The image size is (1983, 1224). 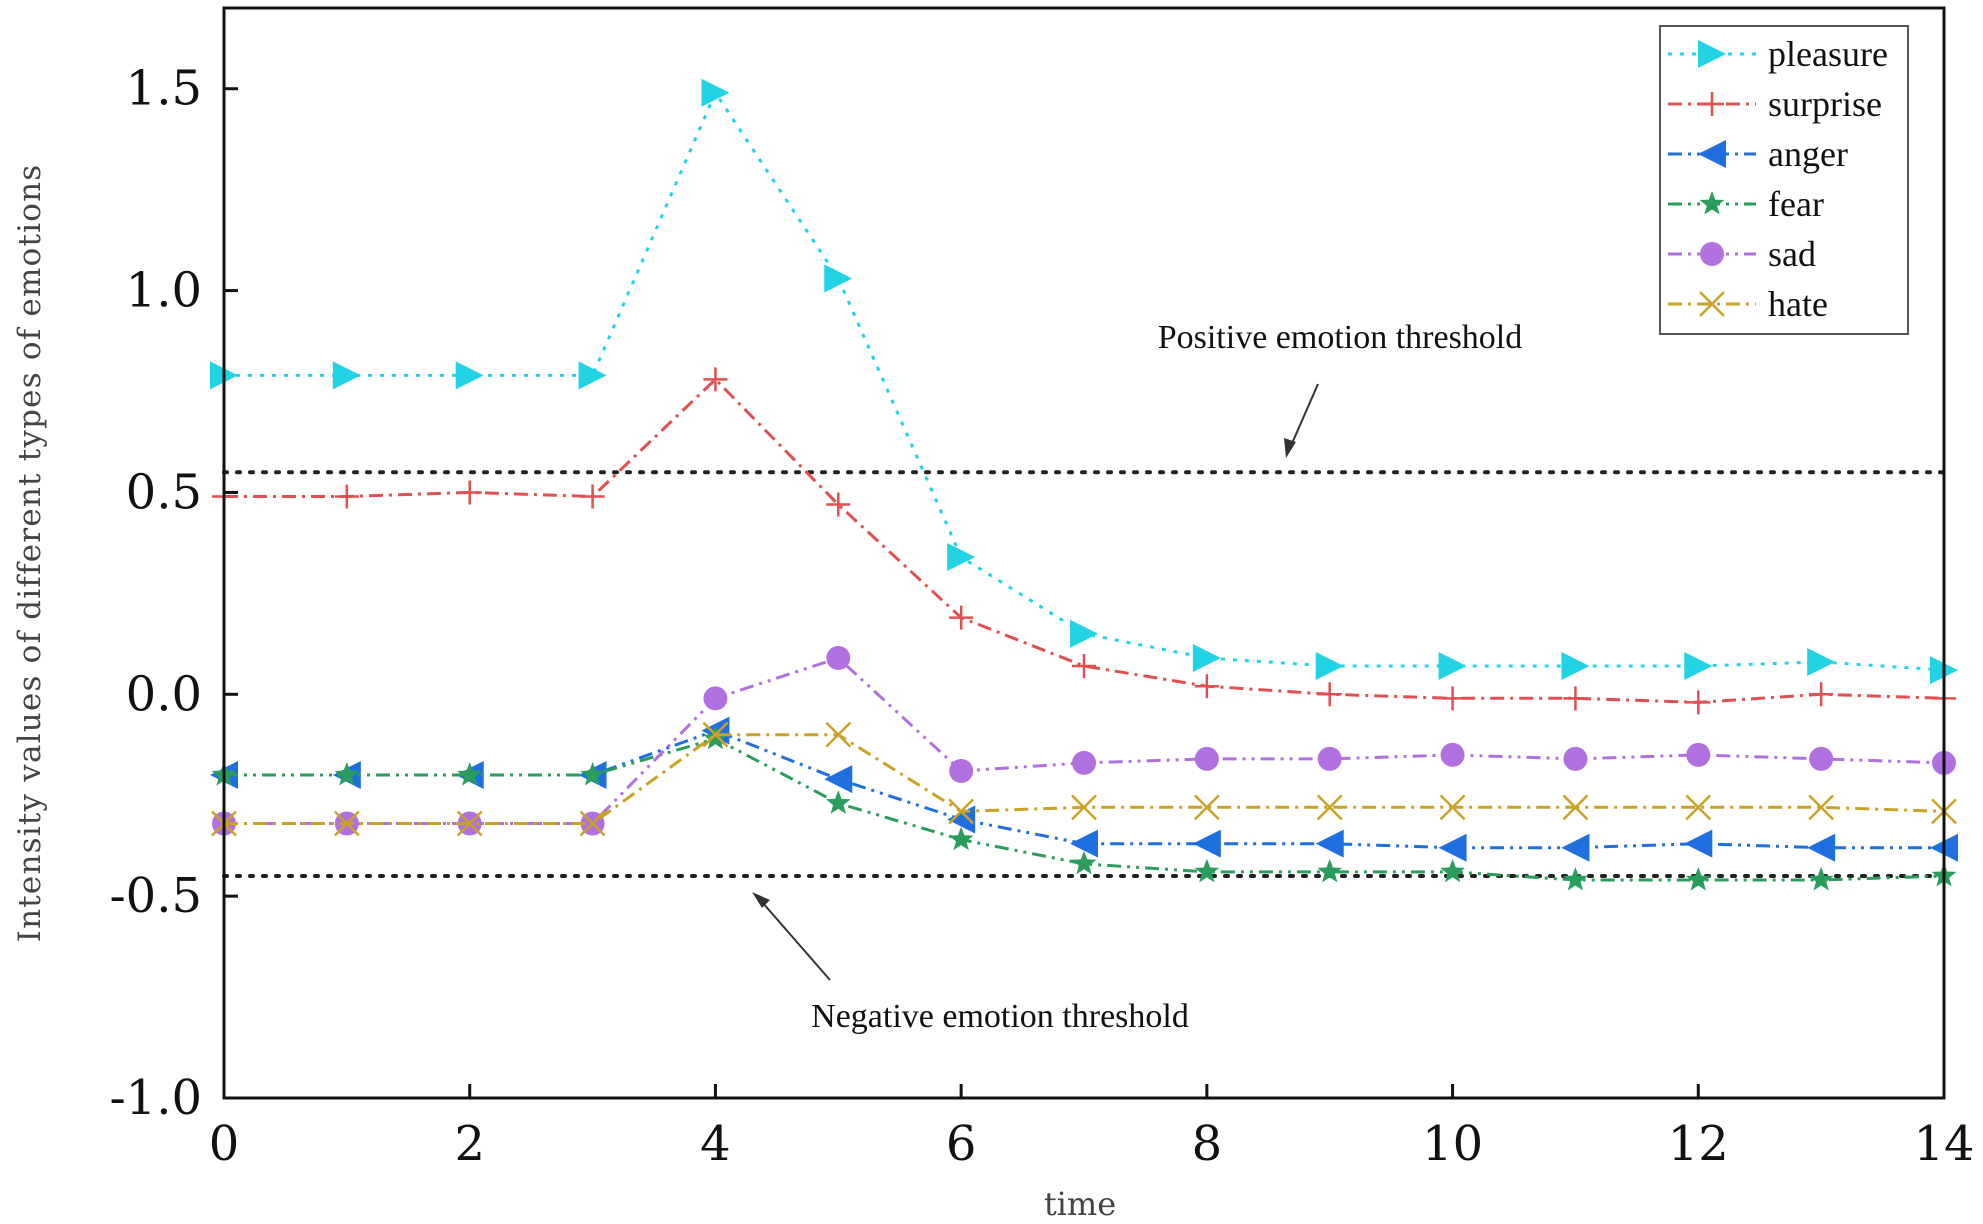 What do you see at coordinates (164, 291) in the screenshot?
I see `y-tick-label: 1.0` at bounding box center [164, 291].